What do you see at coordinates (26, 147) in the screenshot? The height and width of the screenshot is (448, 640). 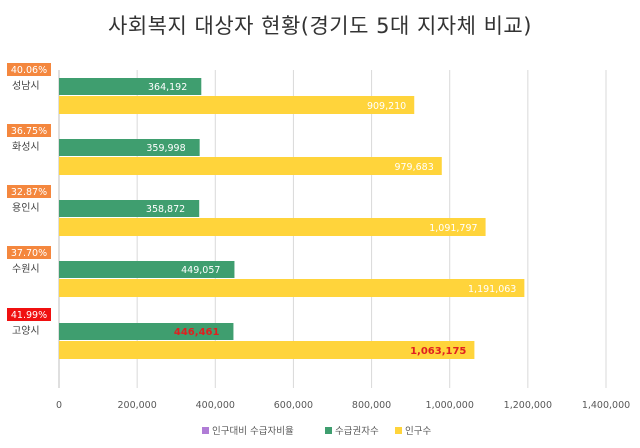 I see `category-label: 화성시` at bounding box center [26, 147].